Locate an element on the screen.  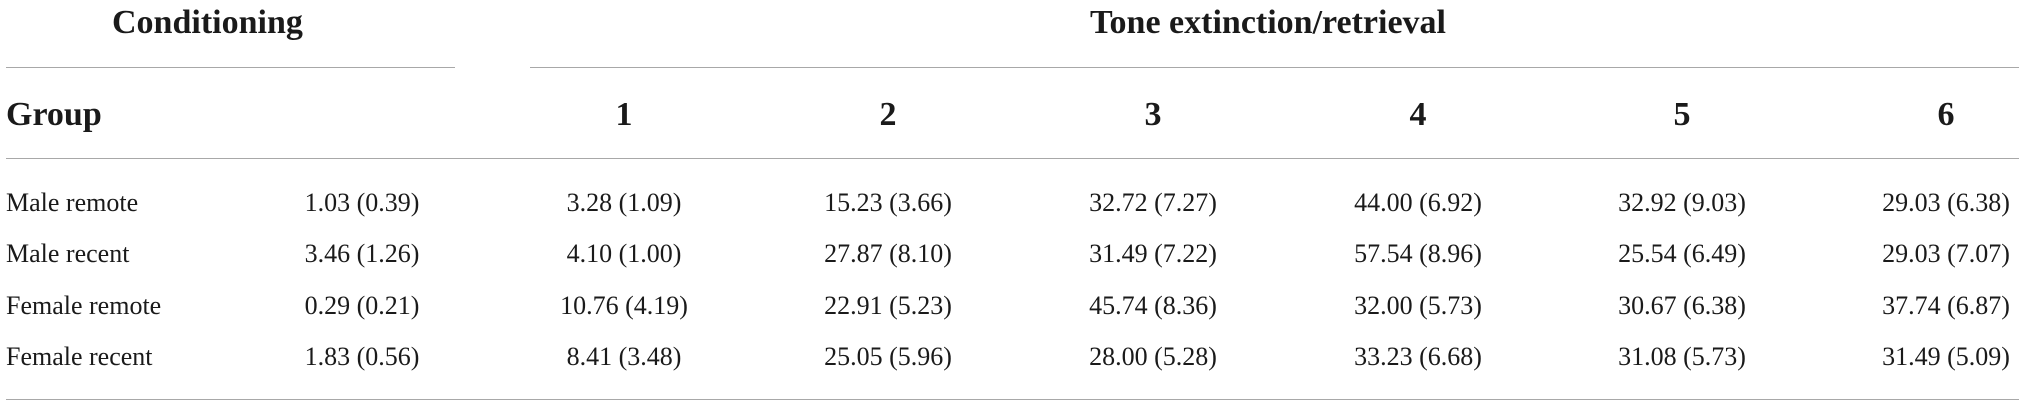
table-cell-session-5: 31.08 (5.73) is located at coordinates (1682, 356).